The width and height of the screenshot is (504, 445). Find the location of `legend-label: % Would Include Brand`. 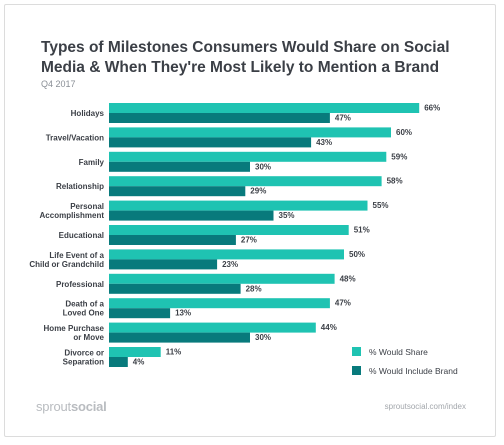

legend-label: % Would Include Brand is located at coordinates (413, 371).